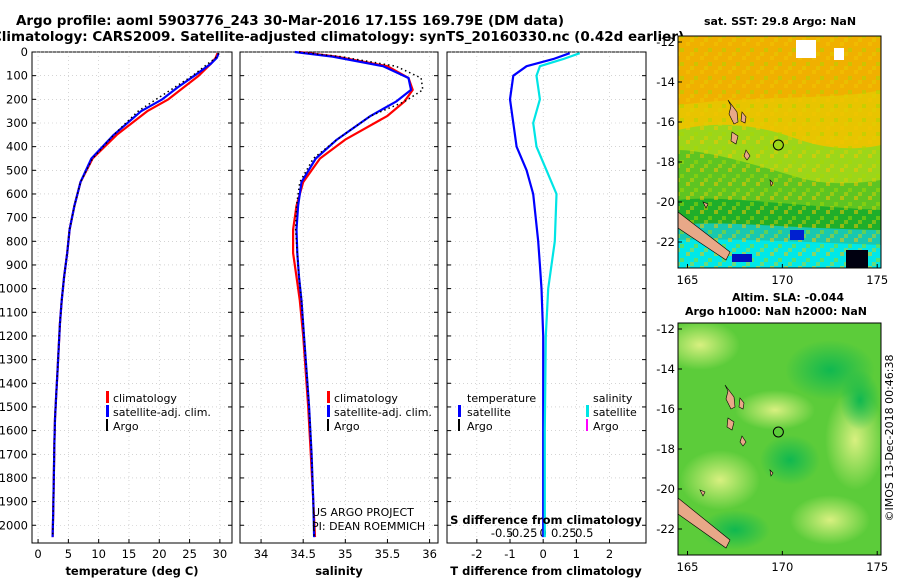  What do you see at coordinates (339, 571) in the screenshot?
I see `salinity-xlabel: salinity` at bounding box center [339, 571].